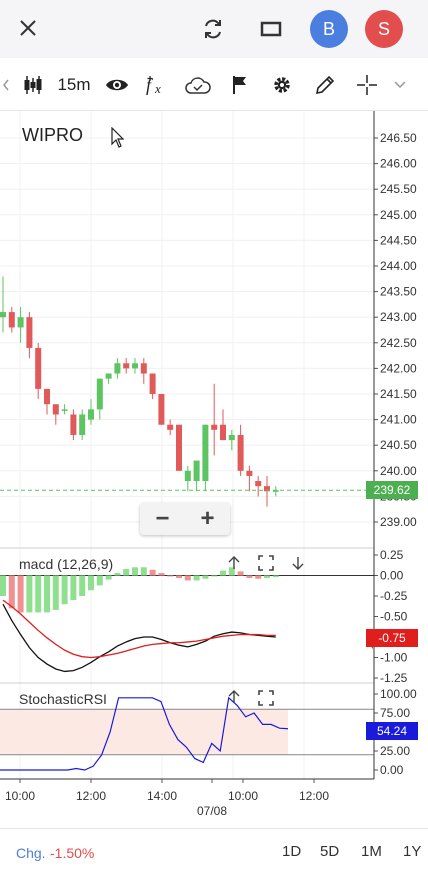 This screenshot has width=428, height=879. I want to click on avatar: S, so click(384, 29).